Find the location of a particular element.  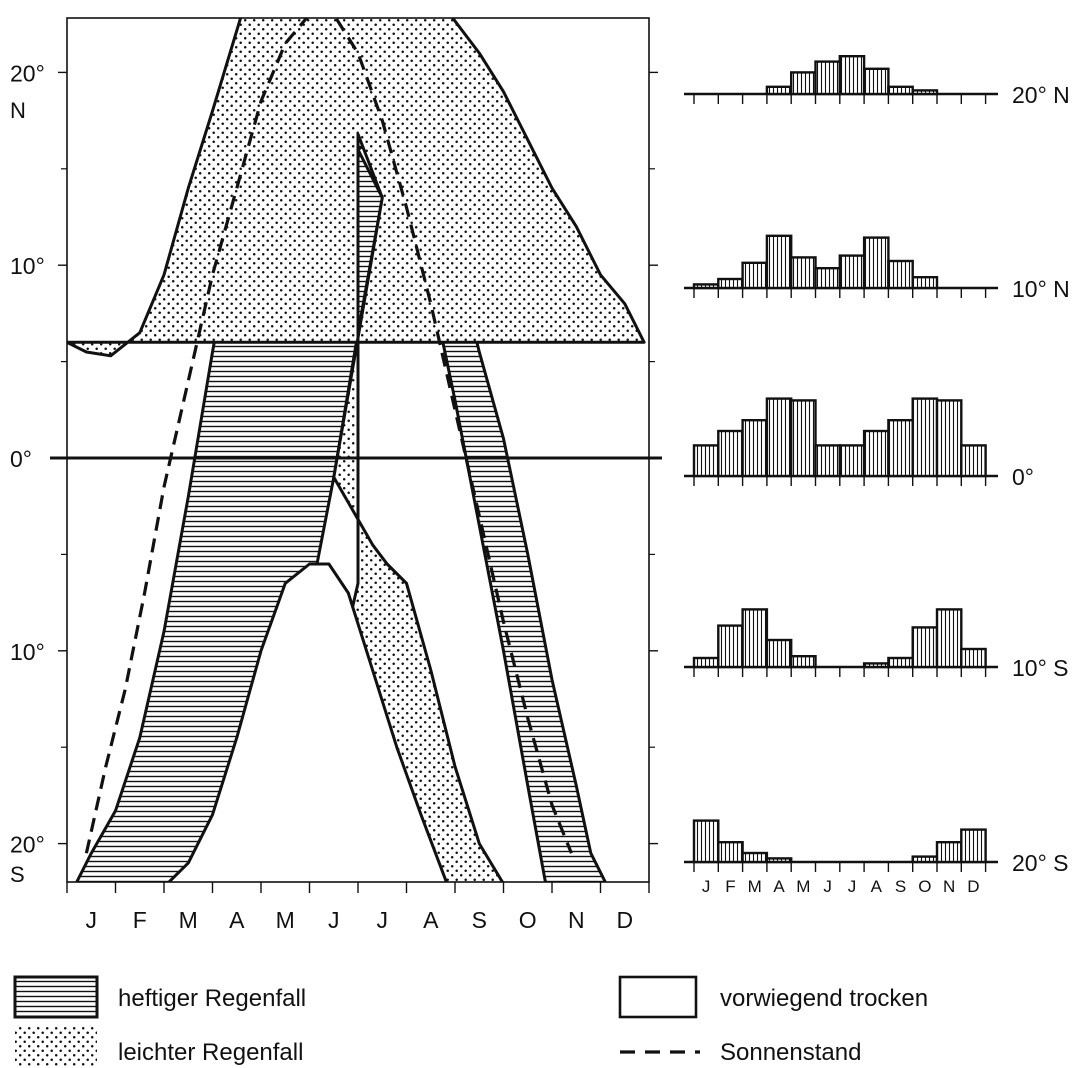

x-tick-label: D is located at coordinates (624, 920).